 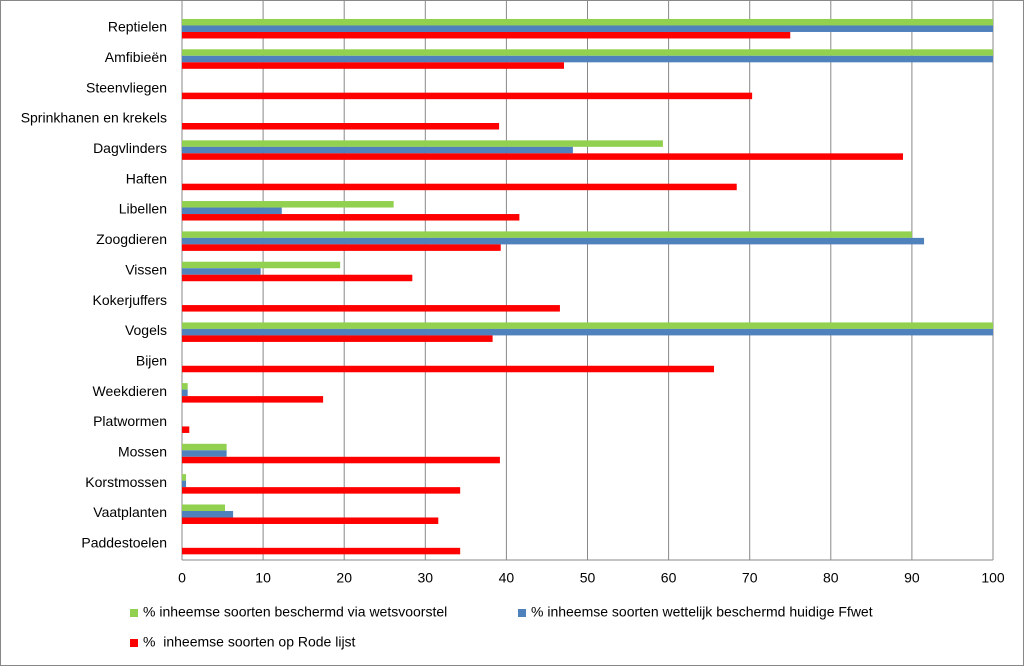 I want to click on y-tick-label: Mossen, so click(x=142, y=451).